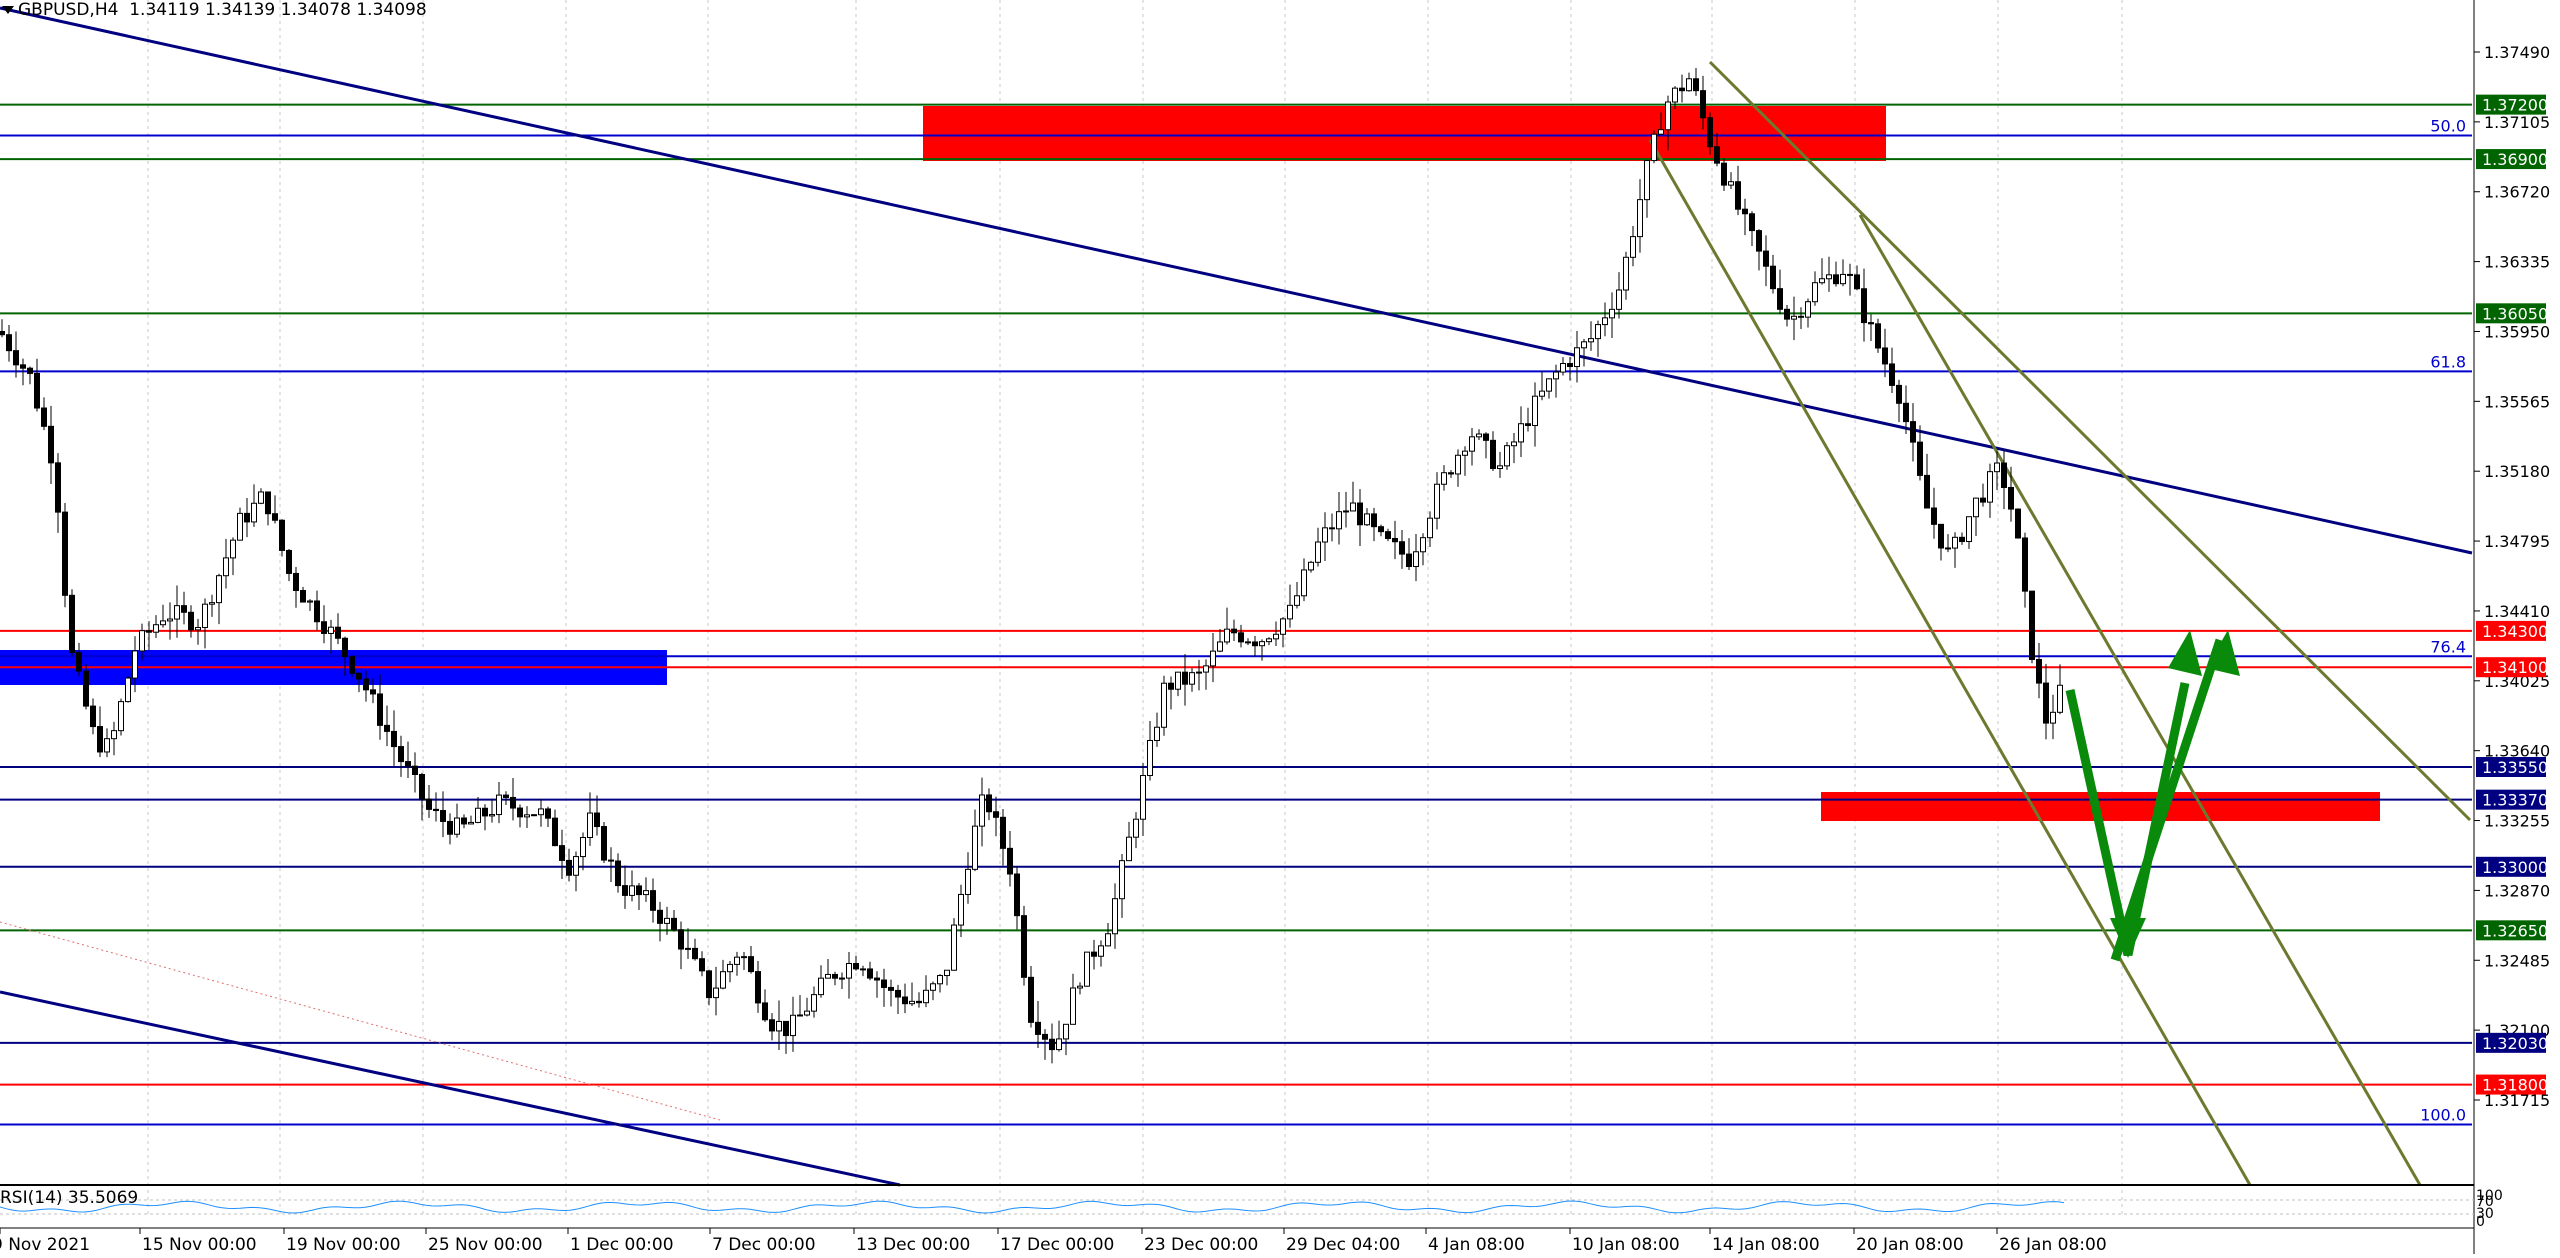  I want to click on time-tick-label: 15 Nov 00:00, so click(199, 1244).